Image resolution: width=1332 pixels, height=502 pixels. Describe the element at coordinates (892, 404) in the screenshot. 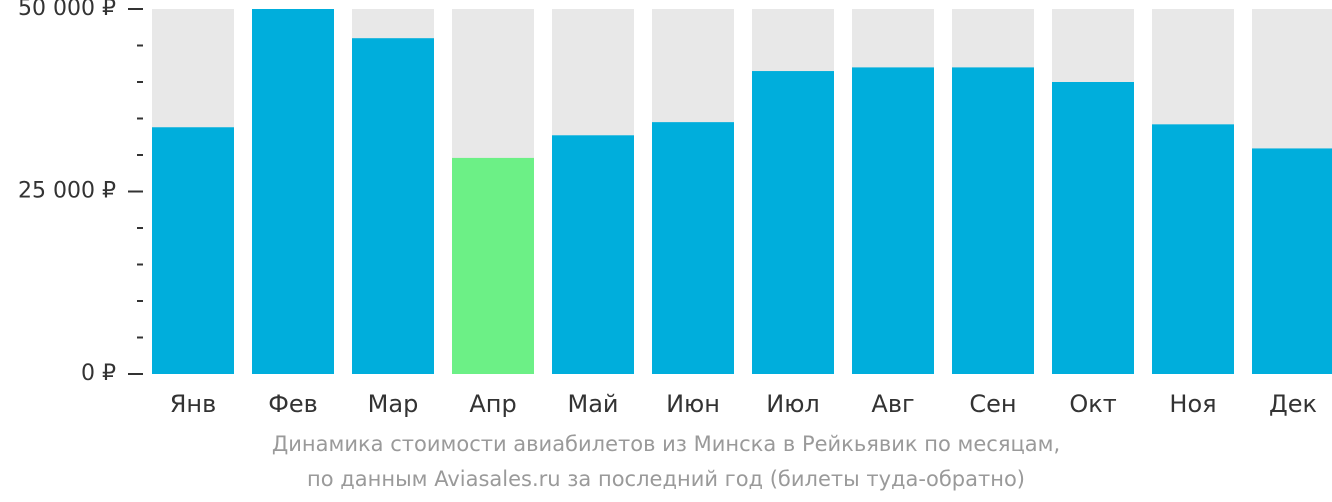

I see `category-label-7: Авг` at that location.